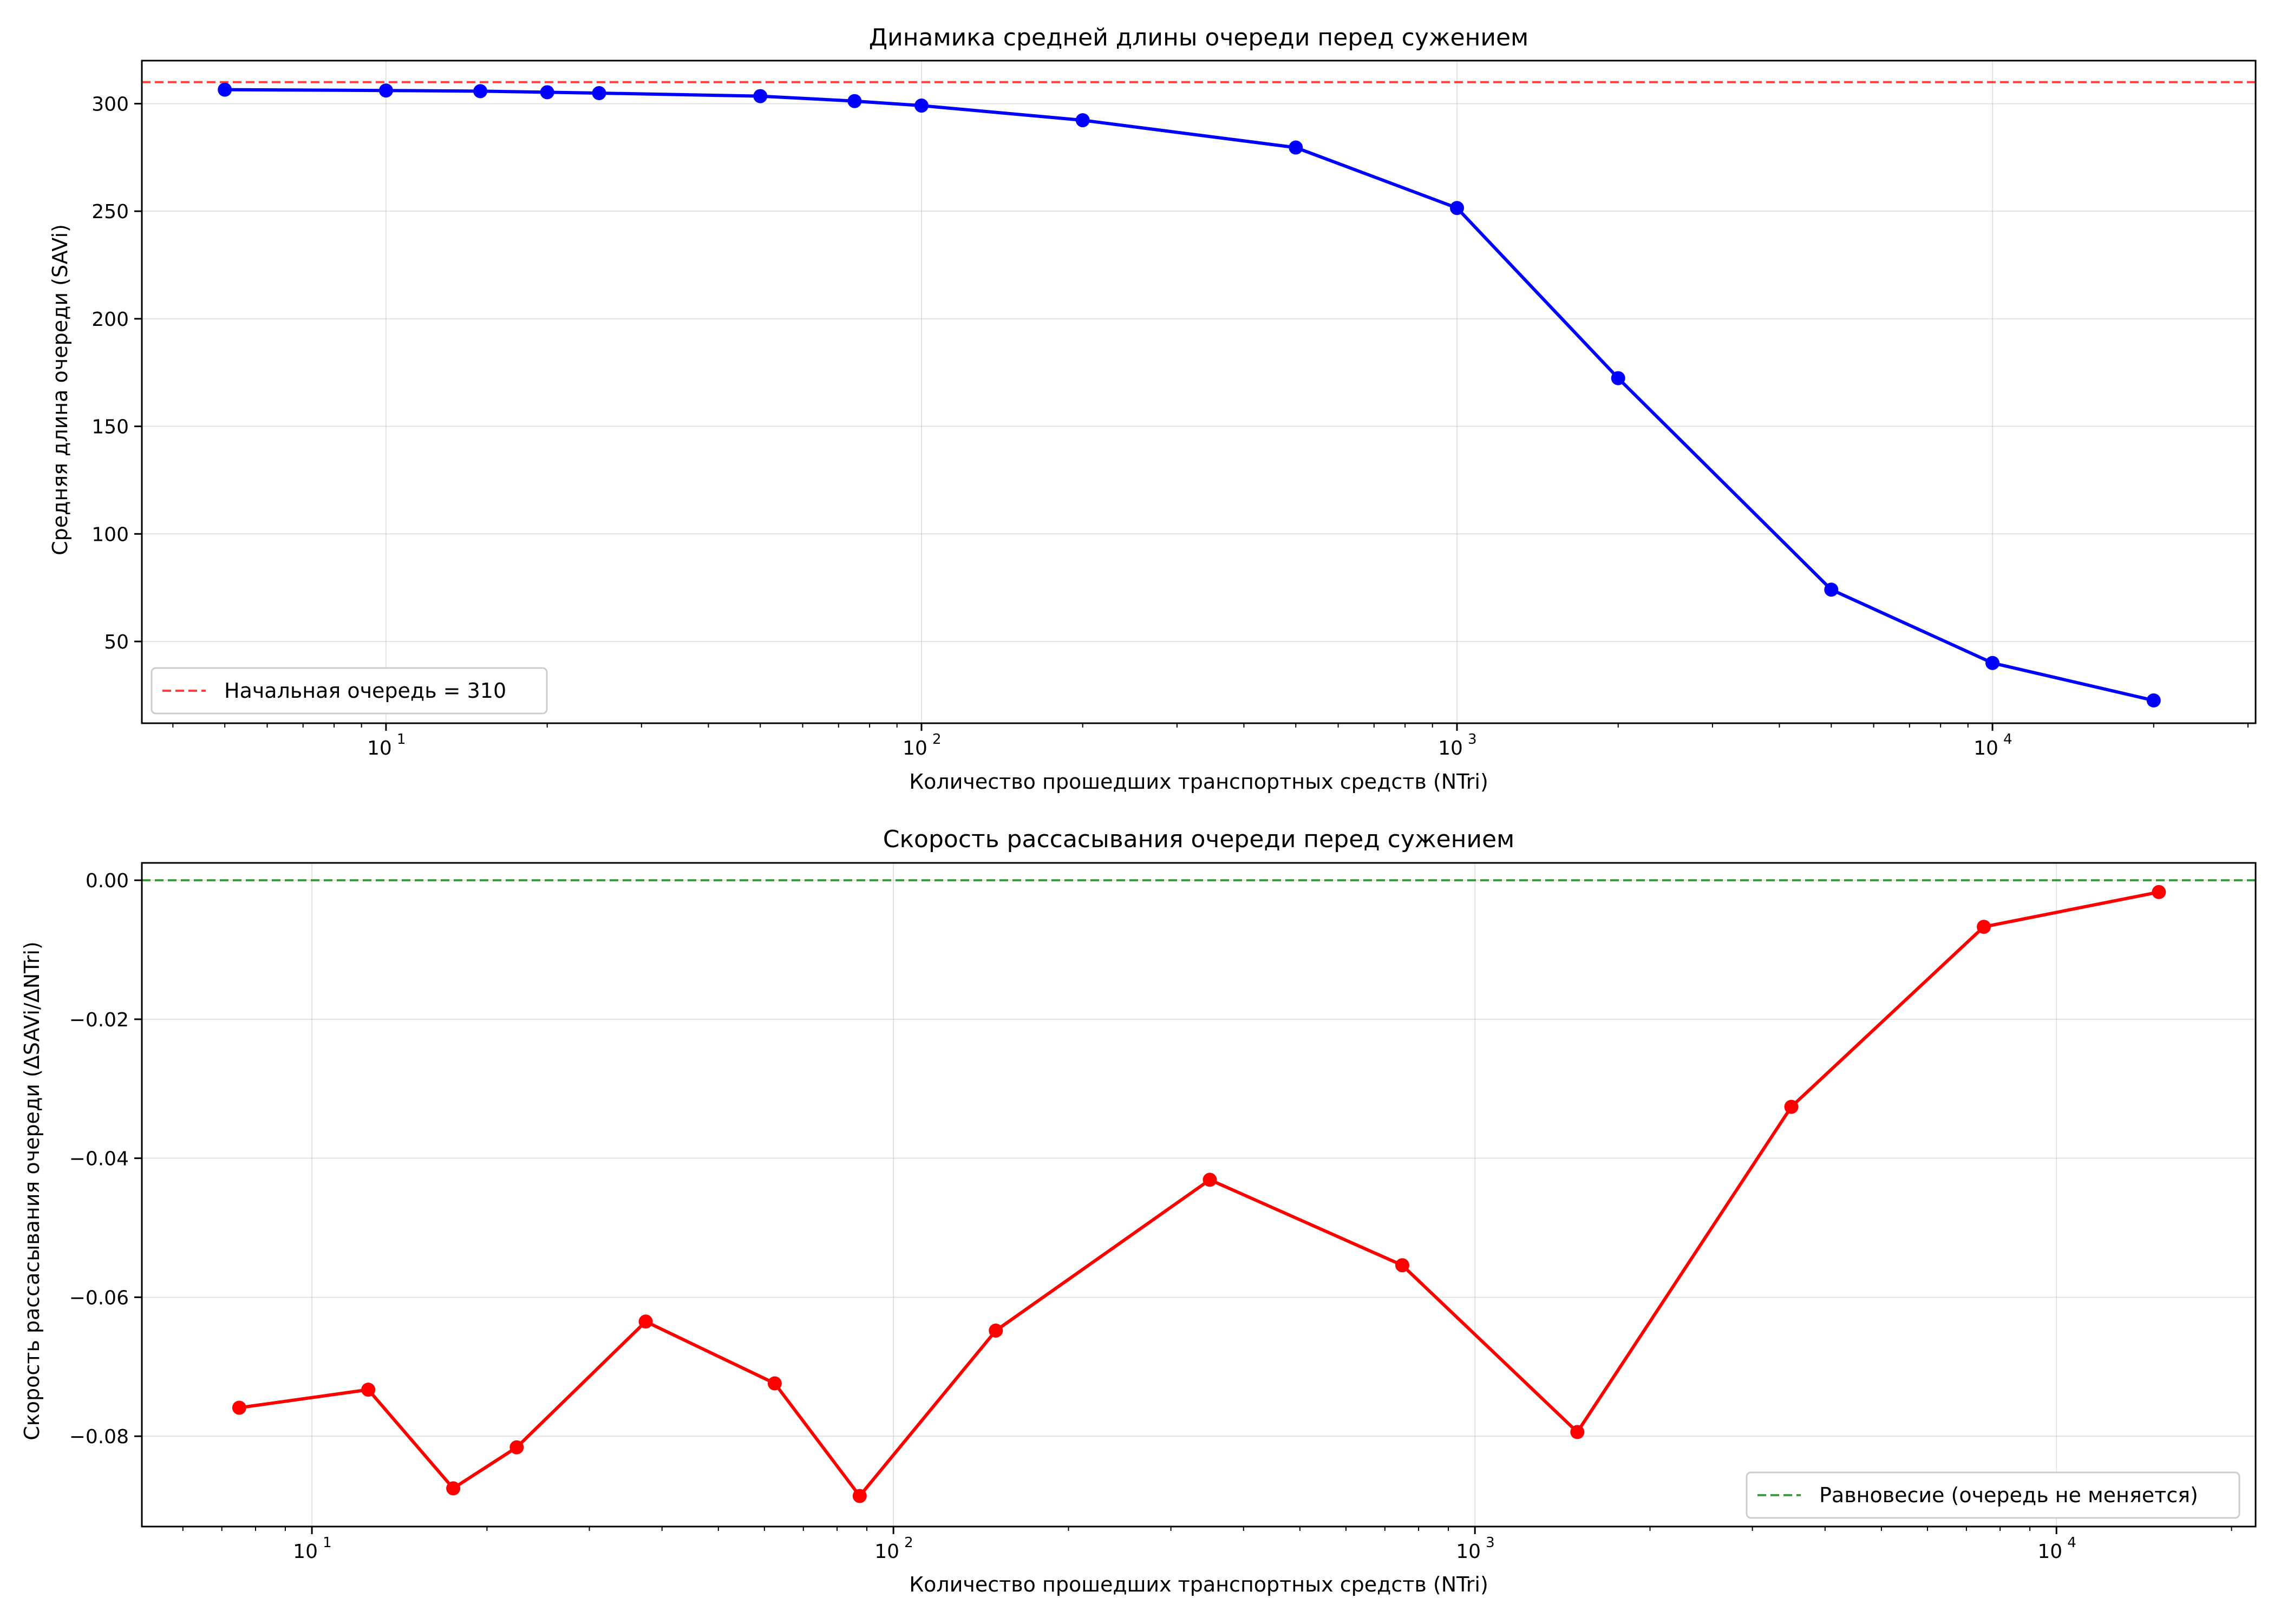 This screenshot has height=1624, width=2274. Describe the element at coordinates (117, 642) in the screenshot. I see `y-tick-label: 50` at that location.